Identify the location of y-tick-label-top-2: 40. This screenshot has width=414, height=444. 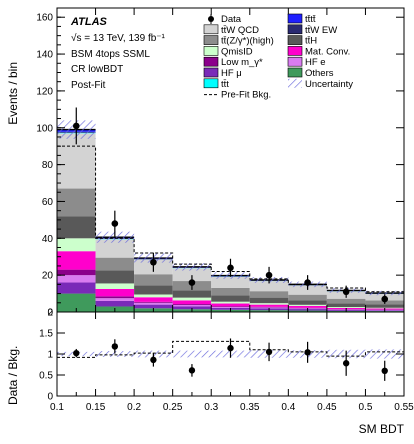
(48, 239).